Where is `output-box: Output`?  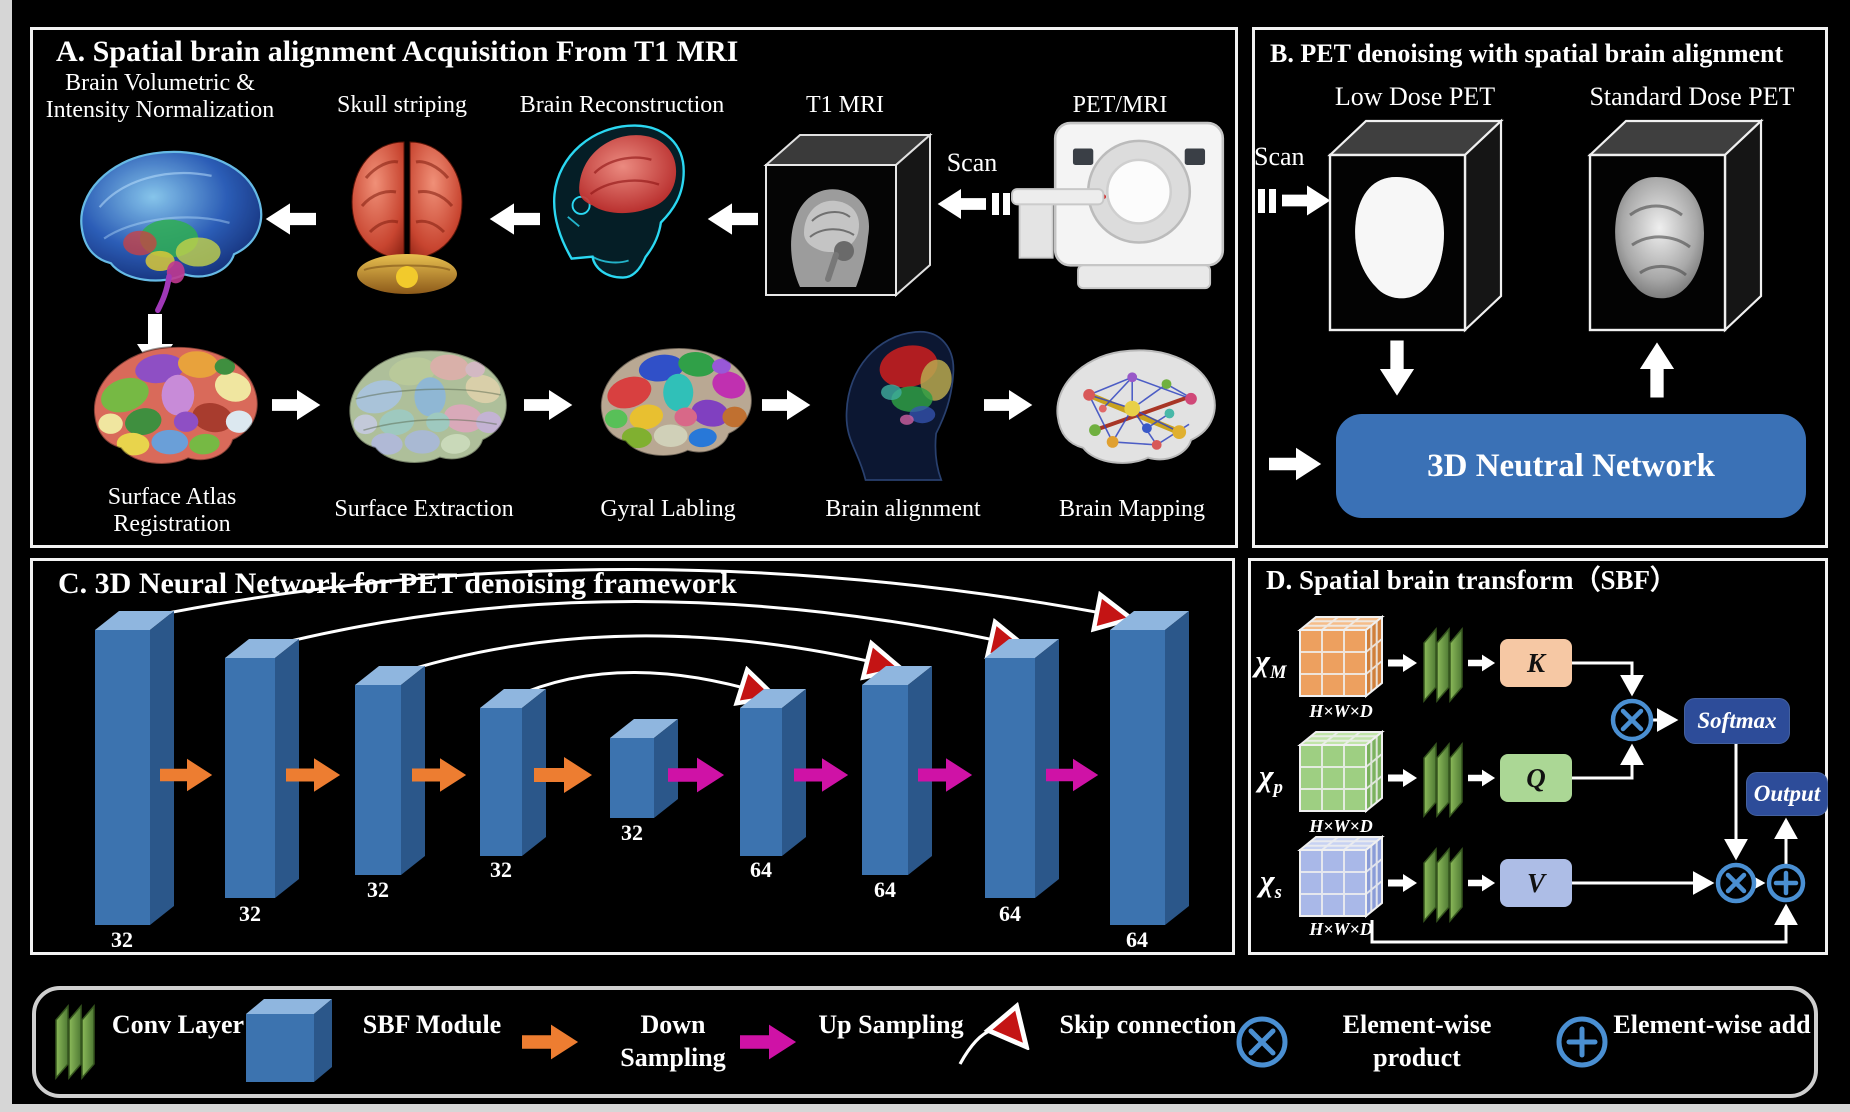 output-box: Output is located at coordinates (1787, 794).